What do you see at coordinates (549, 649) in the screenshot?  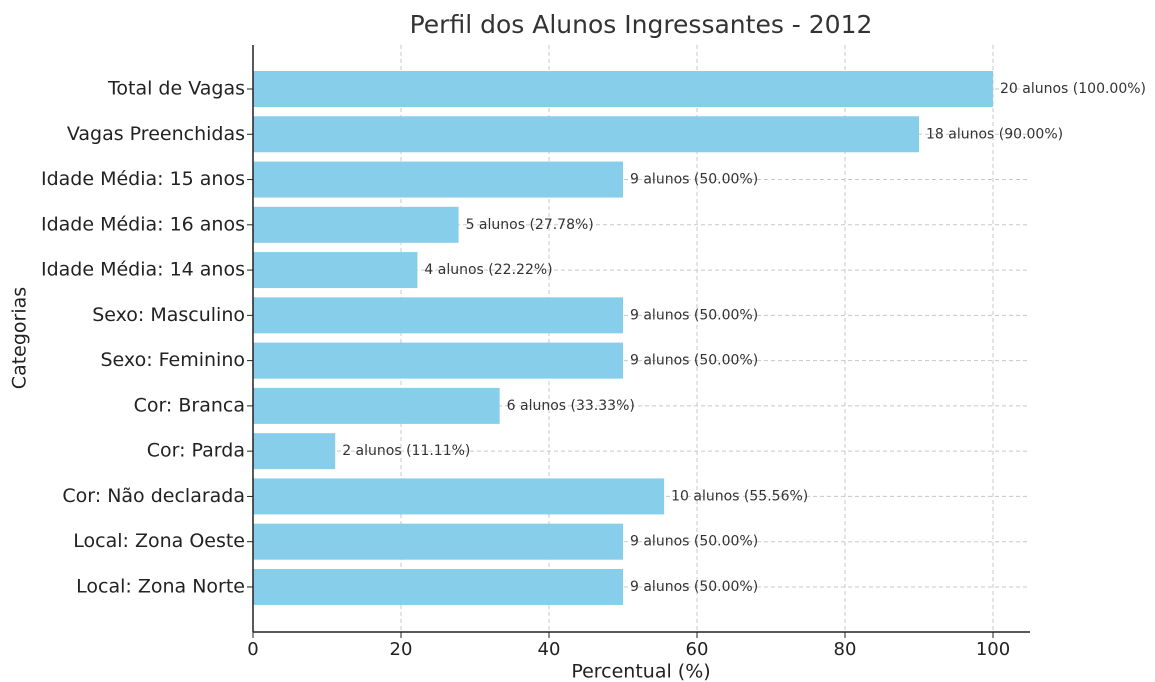 I see `x-tick-label: 40` at bounding box center [549, 649].